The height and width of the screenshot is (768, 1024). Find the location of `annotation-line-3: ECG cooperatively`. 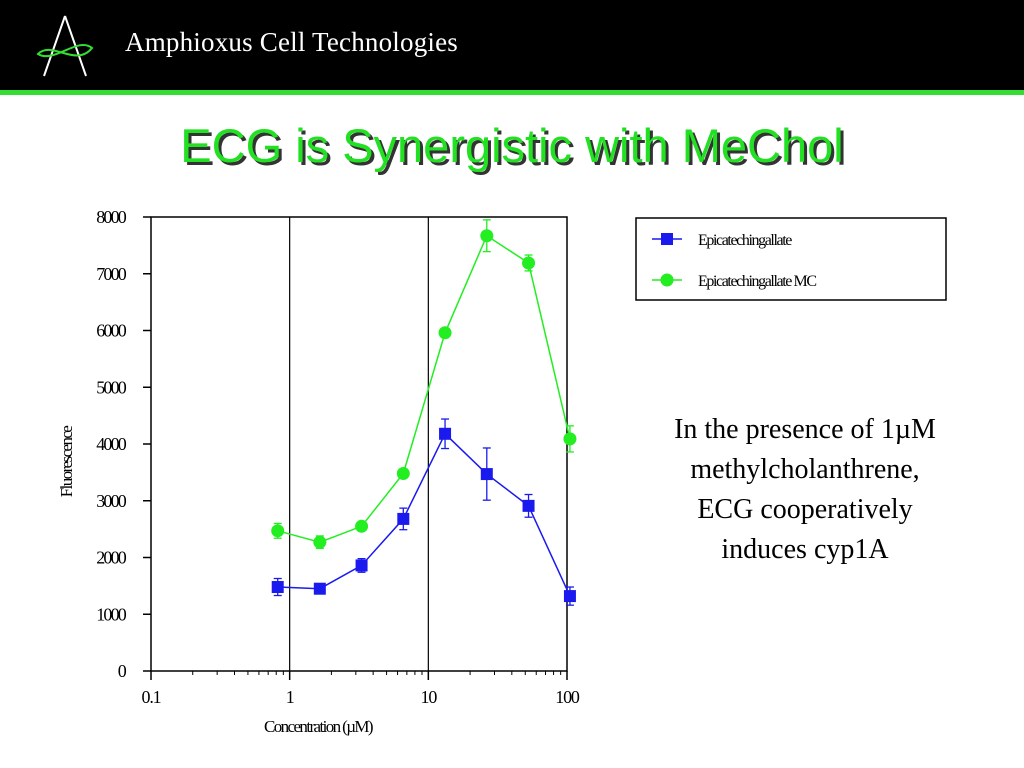

annotation-line-3: ECG cooperatively is located at coordinates (805, 509).